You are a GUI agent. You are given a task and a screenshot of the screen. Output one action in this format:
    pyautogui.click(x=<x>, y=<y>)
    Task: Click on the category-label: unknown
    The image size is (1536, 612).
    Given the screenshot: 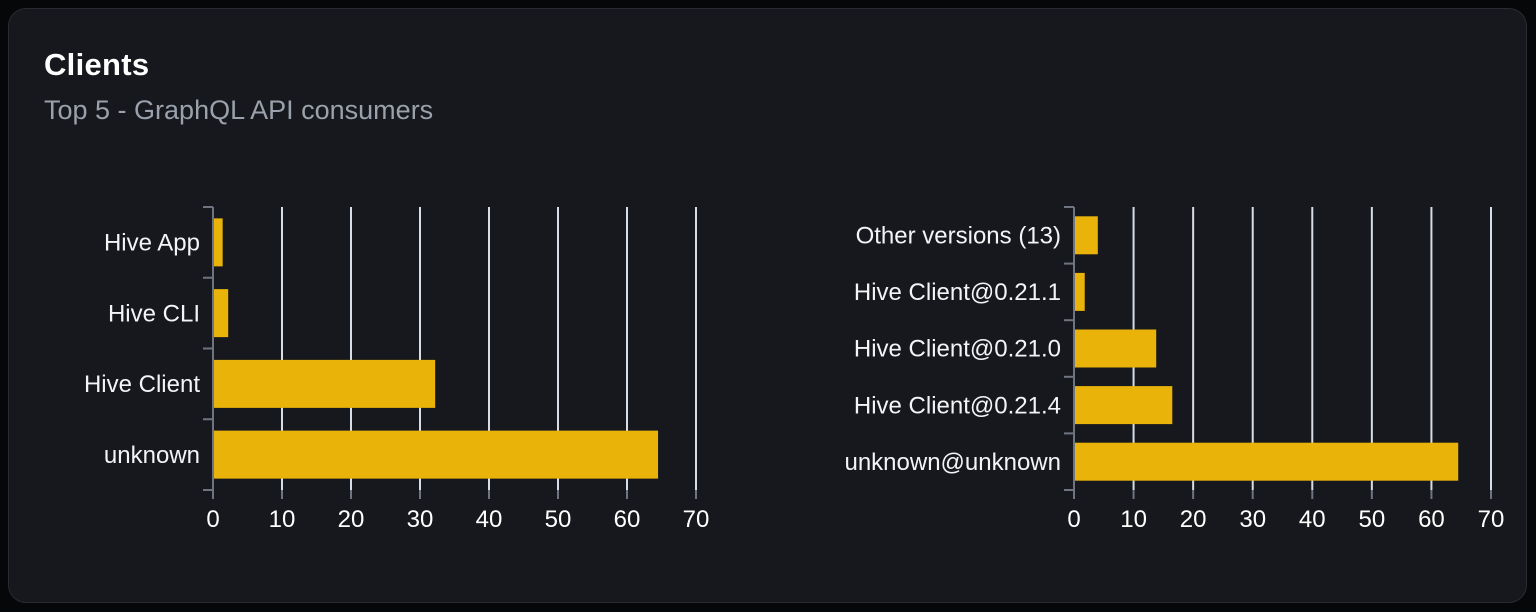 What is the action you would take?
    pyautogui.click(x=152, y=455)
    